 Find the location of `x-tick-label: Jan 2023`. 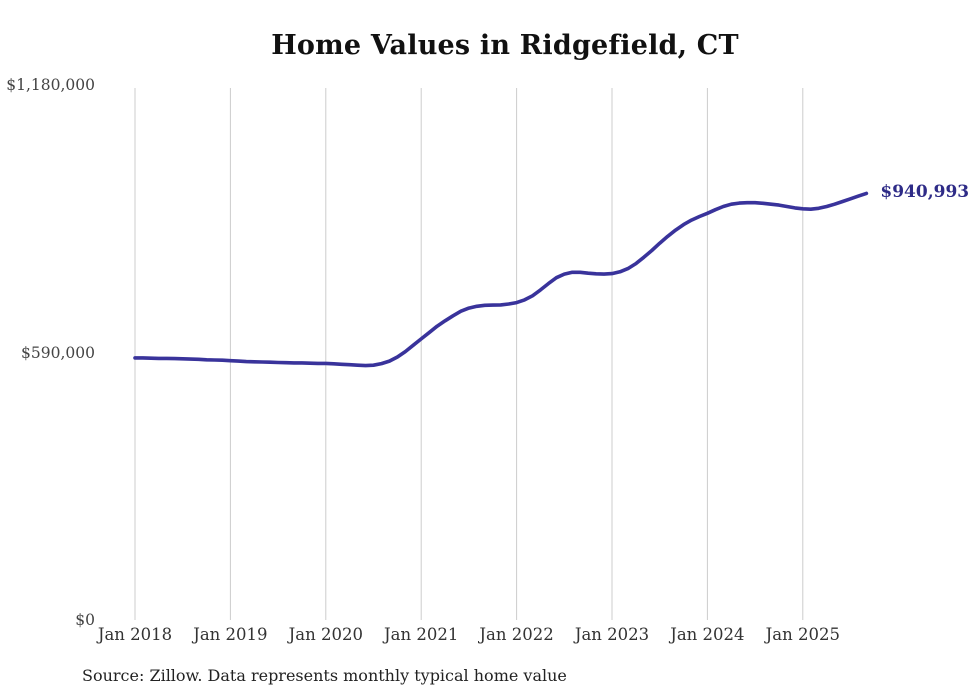

x-tick-label: Jan 2023 is located at coordinates (612, 634).